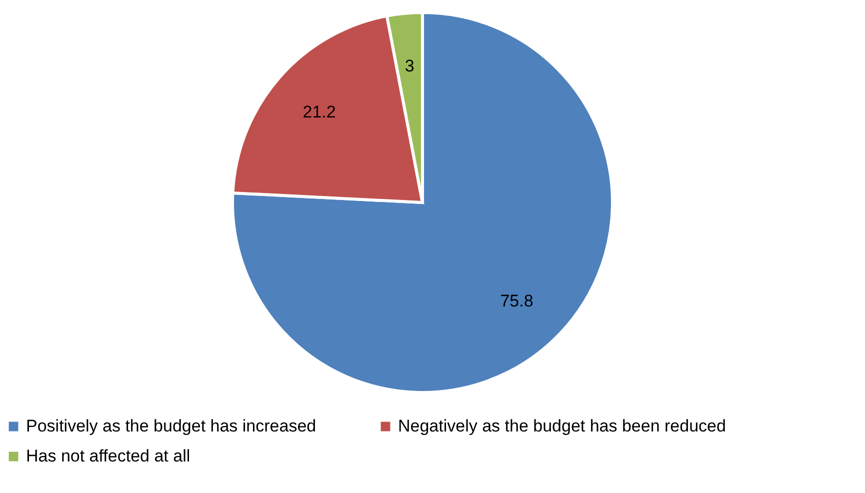 Image resolution: width=865 pixels, height=493 pixels. Describe the element at coordinates (319, 112) in the screenshot. I see `data-label: 21.2` at that location.